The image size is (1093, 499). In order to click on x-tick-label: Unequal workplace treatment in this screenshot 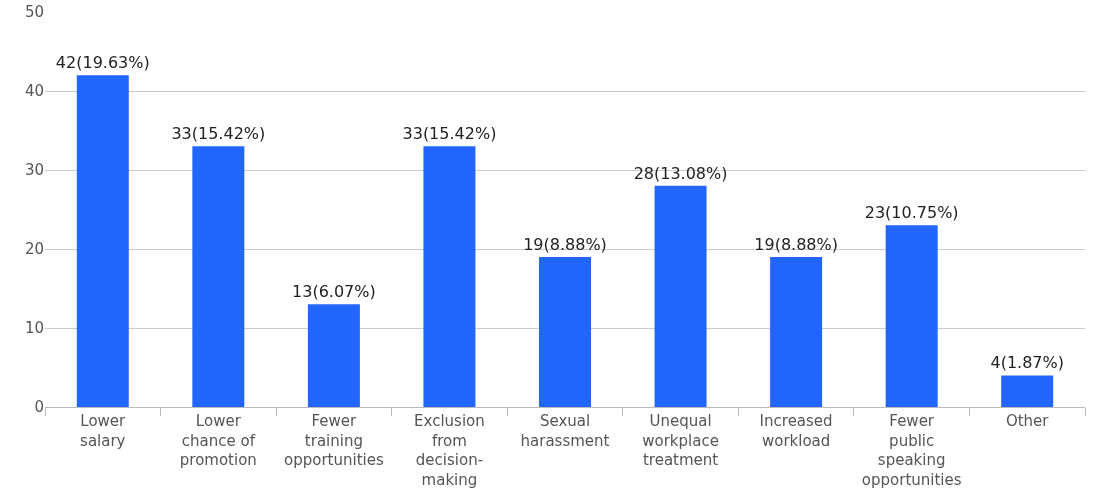, I will do `click(680, 440)`.